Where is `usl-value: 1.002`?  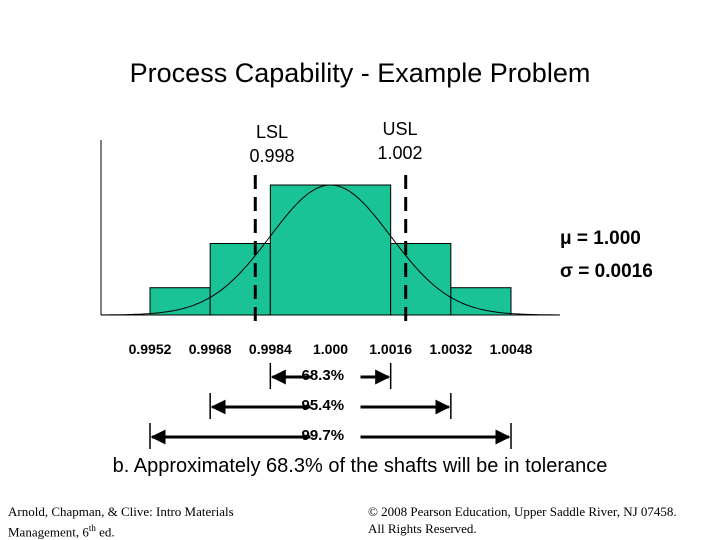
usl-value: 1.002 is located at coordinates (400, 153).